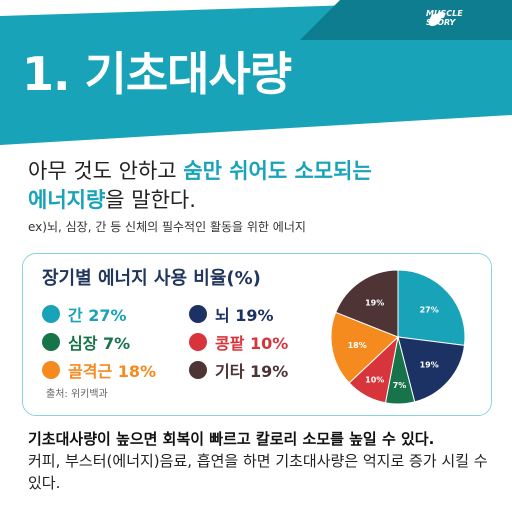 The height and width of the screenshot is (512, 512). I want to click on pie-slice-label-3: 10%, so click(374, 379).